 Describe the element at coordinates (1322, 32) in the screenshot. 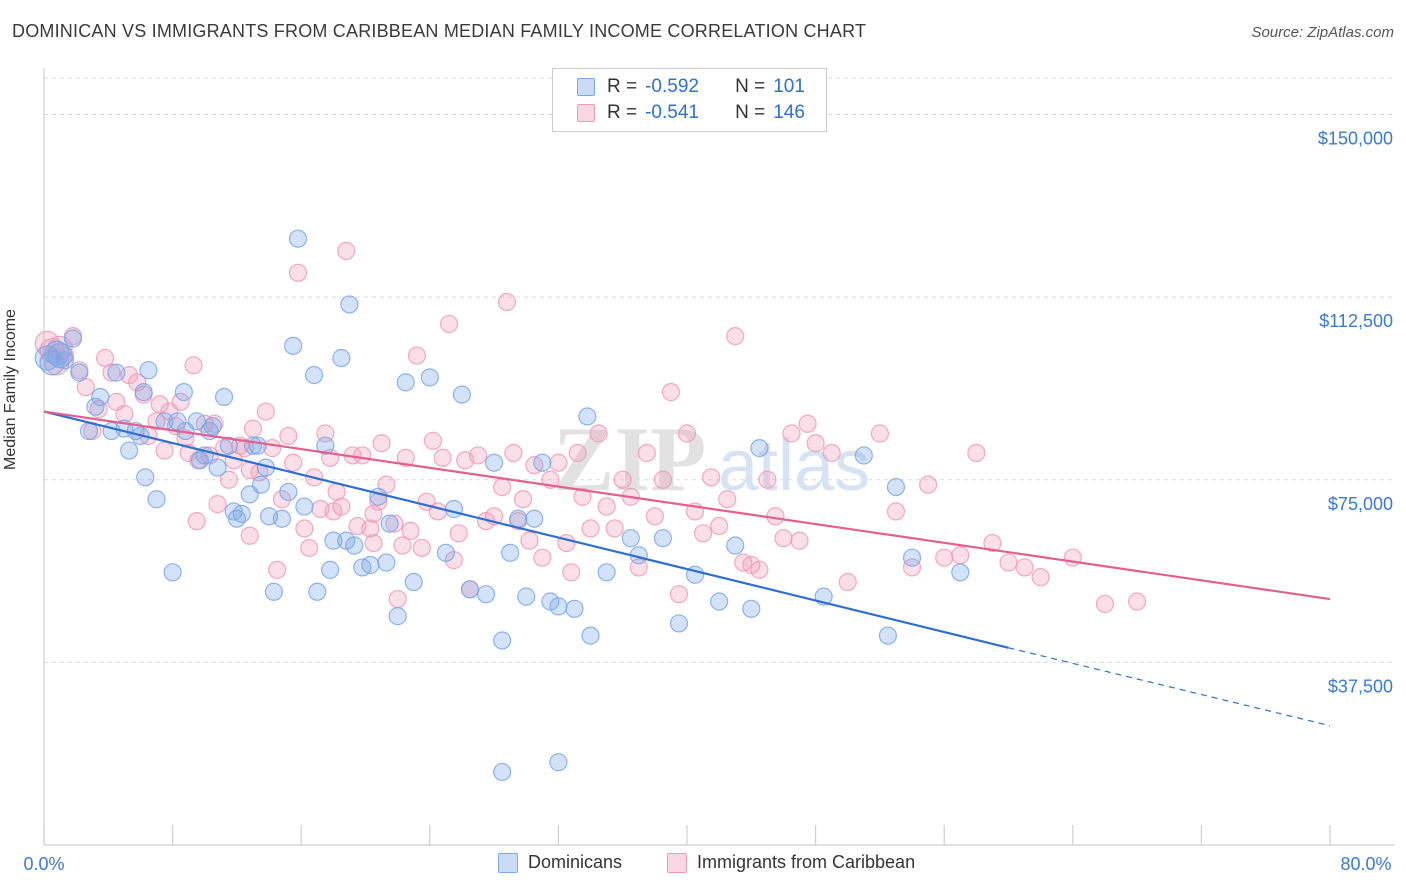

I see `source-label: Source: ZipAtlas.com` at that location.